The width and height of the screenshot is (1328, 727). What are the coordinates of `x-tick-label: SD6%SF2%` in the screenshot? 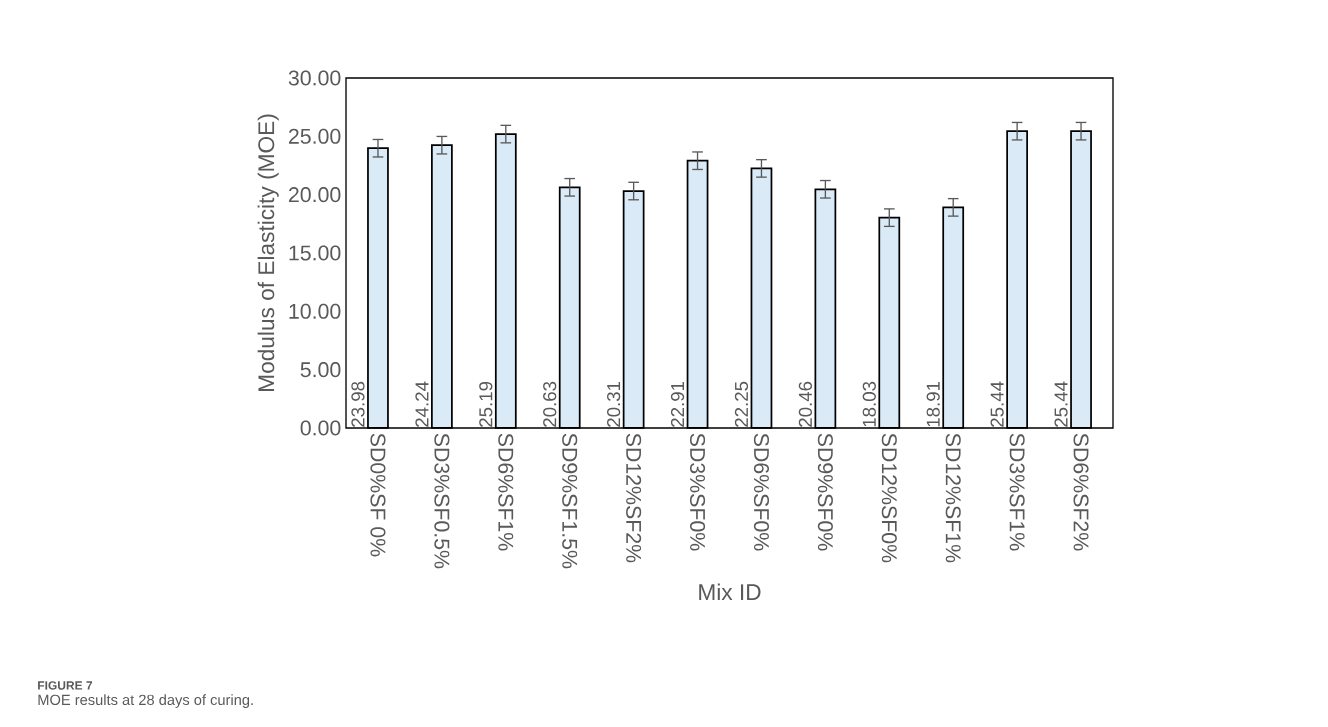 It's located at (1081, 492).